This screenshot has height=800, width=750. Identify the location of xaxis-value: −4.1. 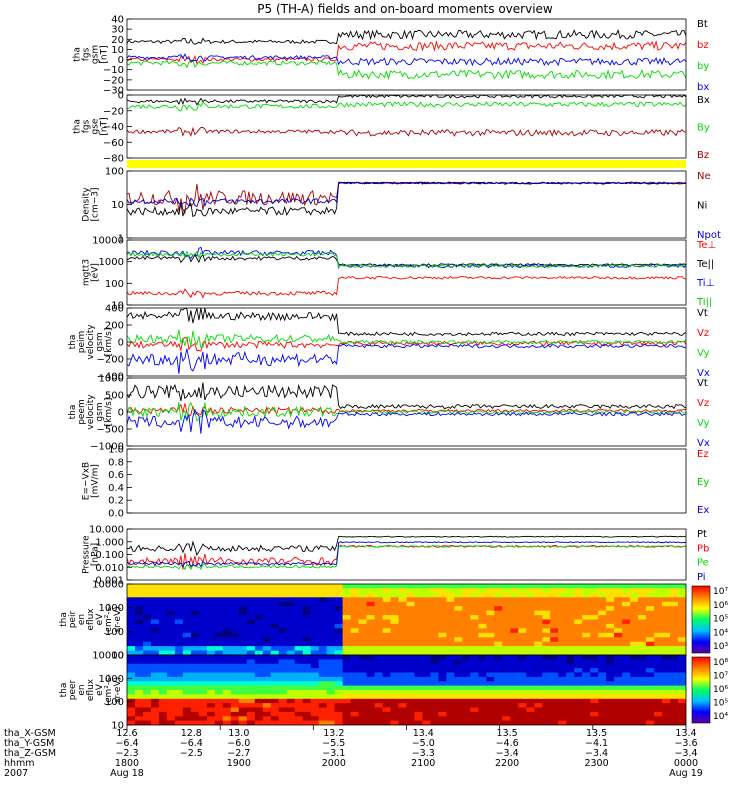
(596, 743).